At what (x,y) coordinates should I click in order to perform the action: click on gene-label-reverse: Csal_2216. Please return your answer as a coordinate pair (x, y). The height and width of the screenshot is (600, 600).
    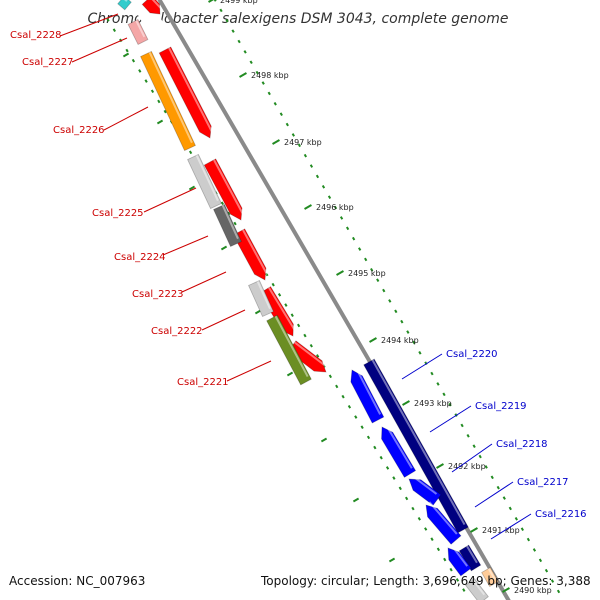
    Looking at the image, I should click on (561, 514).